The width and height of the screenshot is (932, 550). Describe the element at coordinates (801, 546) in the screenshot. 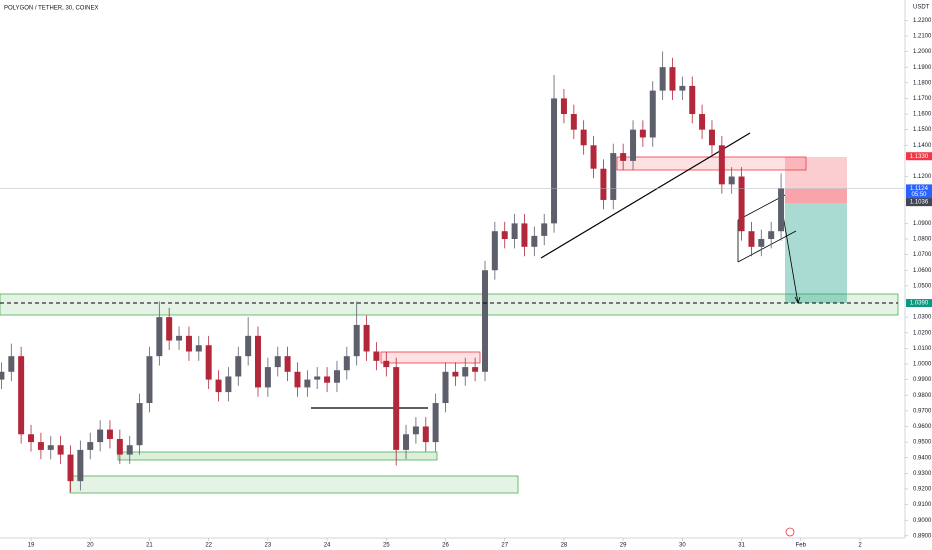

I see `x-tick-label: Feb` at that location.